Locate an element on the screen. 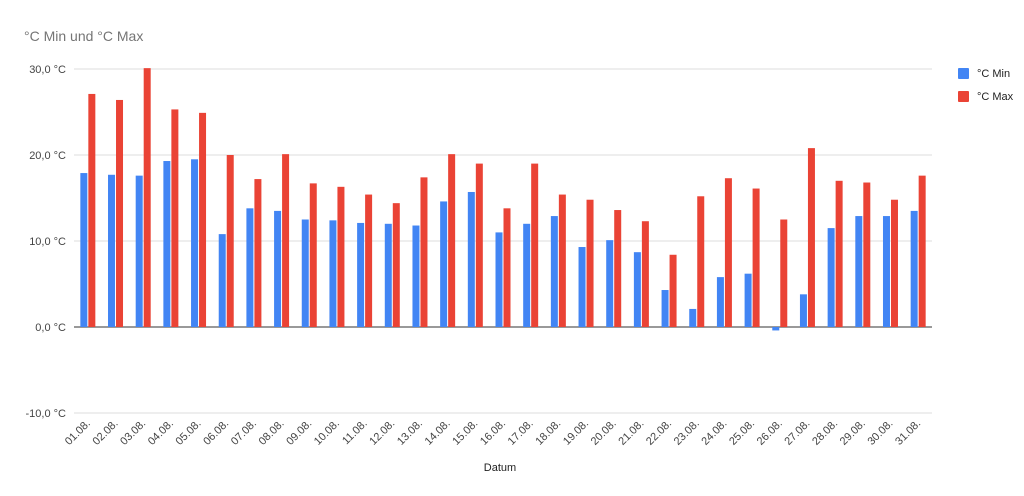  bar-min-18.08 is located at coordinates (554, 271).